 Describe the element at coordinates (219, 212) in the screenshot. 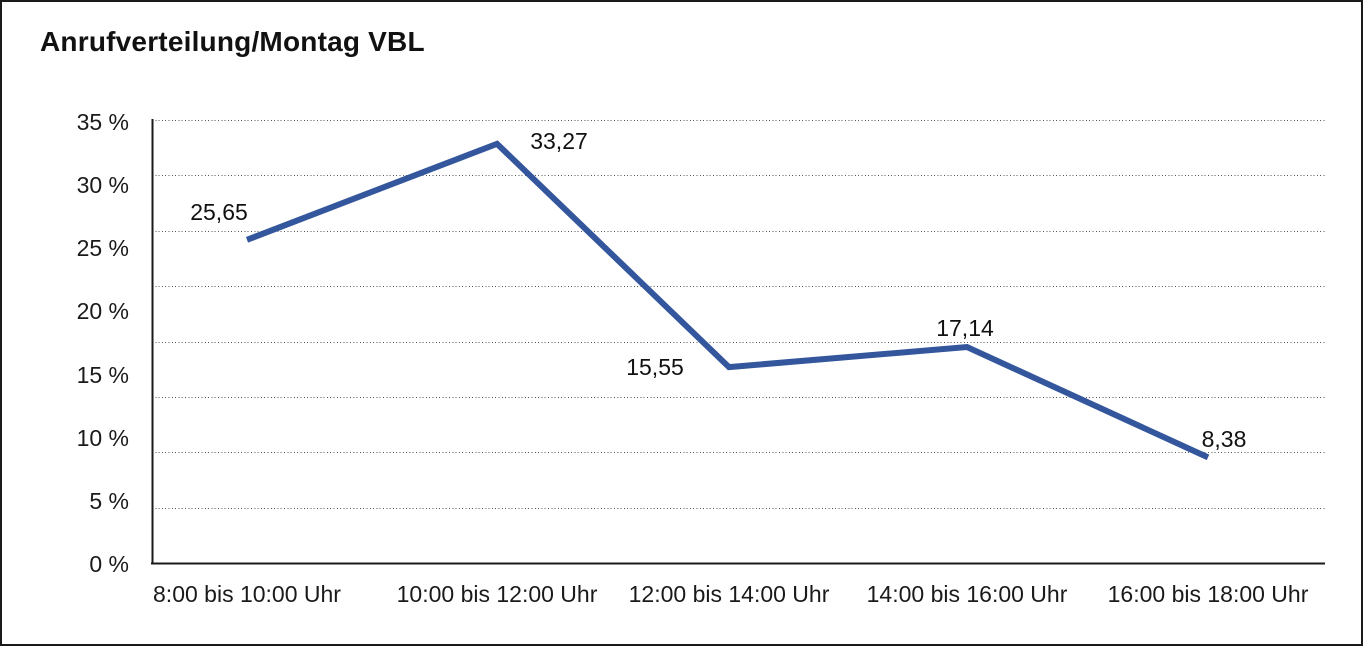

I see `data-value-label: 25,65` at that location.